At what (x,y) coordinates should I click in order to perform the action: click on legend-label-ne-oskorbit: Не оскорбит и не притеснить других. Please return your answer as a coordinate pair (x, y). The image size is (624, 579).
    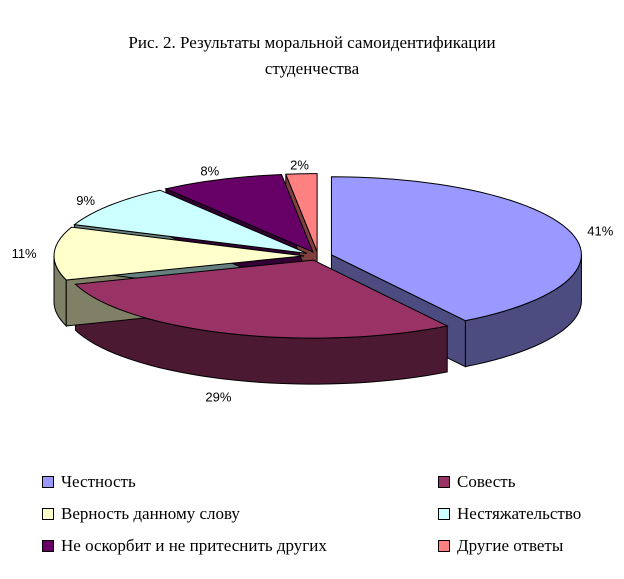
    Looking at the image, I should click on (194, 545).